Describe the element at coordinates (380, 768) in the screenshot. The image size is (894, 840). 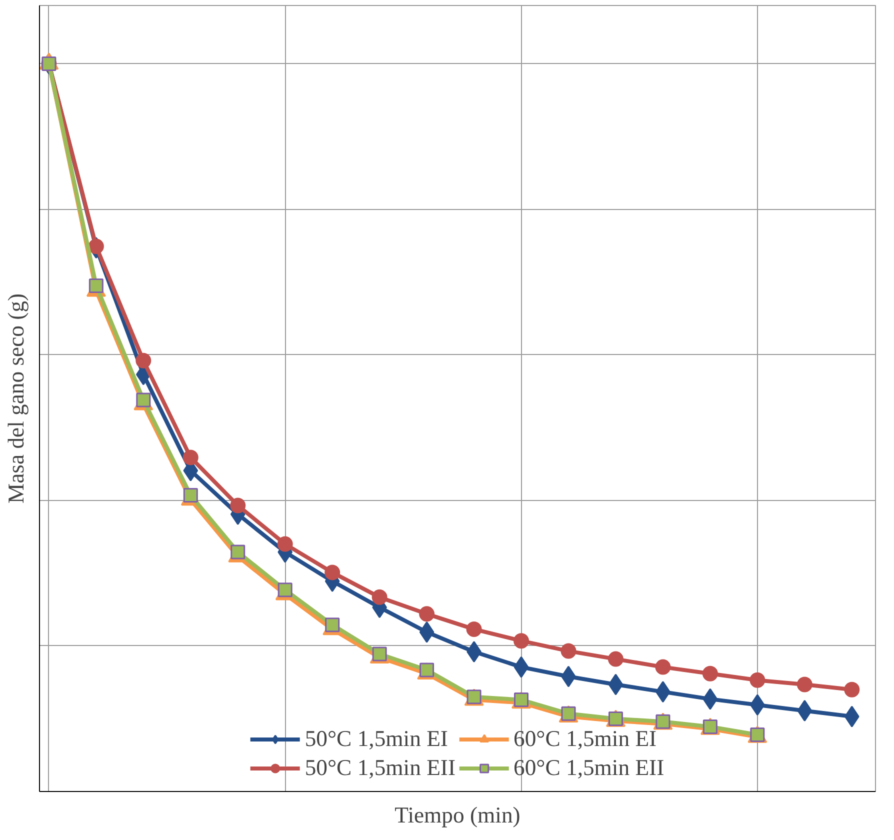
I see `legend-label: 50°C 1,5min EII` at that location.